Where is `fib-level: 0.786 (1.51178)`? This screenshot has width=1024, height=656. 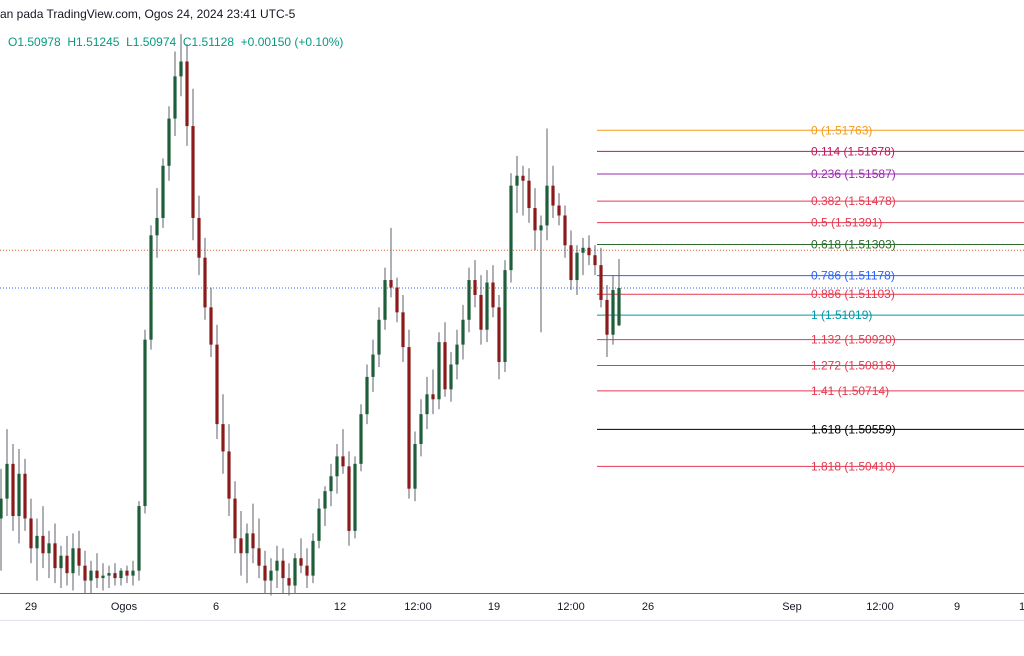
fib-level: 0.786 (1.51178) is located at coordinates (810, 276).